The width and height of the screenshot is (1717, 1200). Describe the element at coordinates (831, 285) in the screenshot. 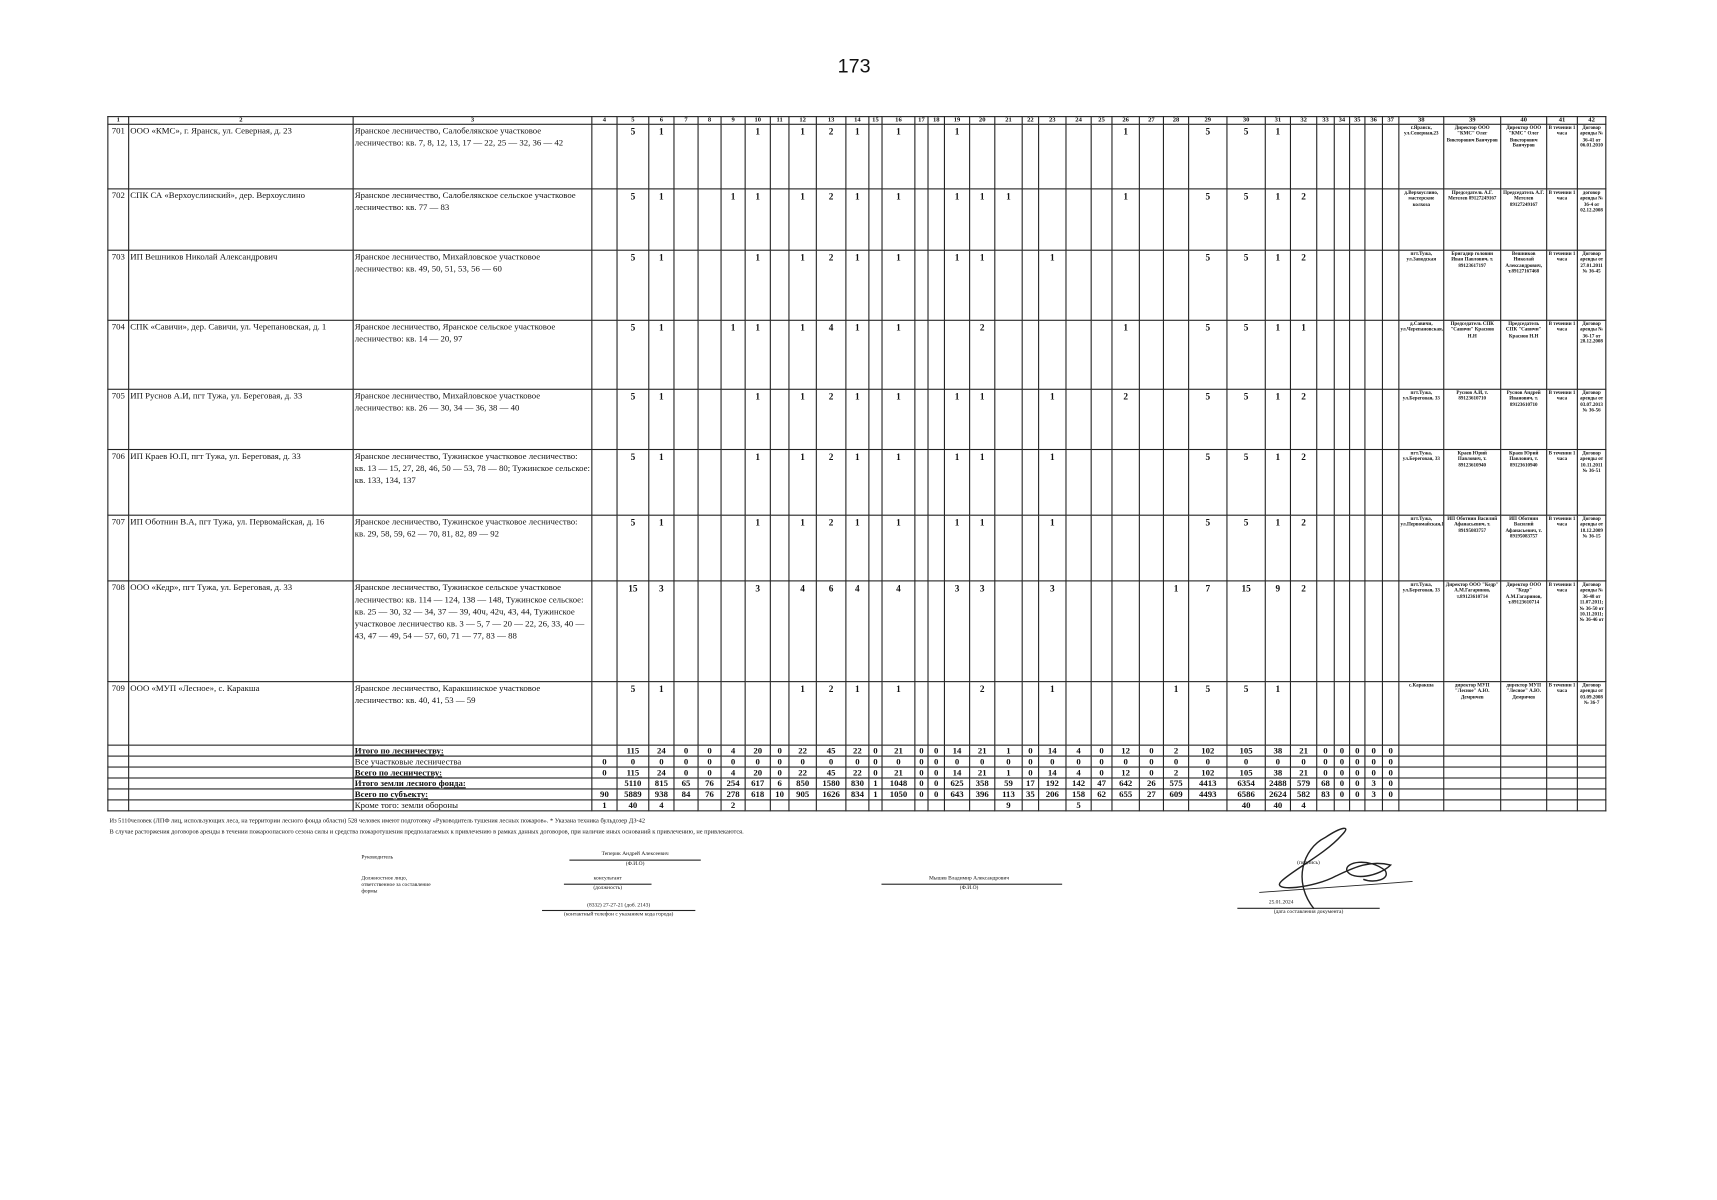

I see `value-cell: 2` at that location.